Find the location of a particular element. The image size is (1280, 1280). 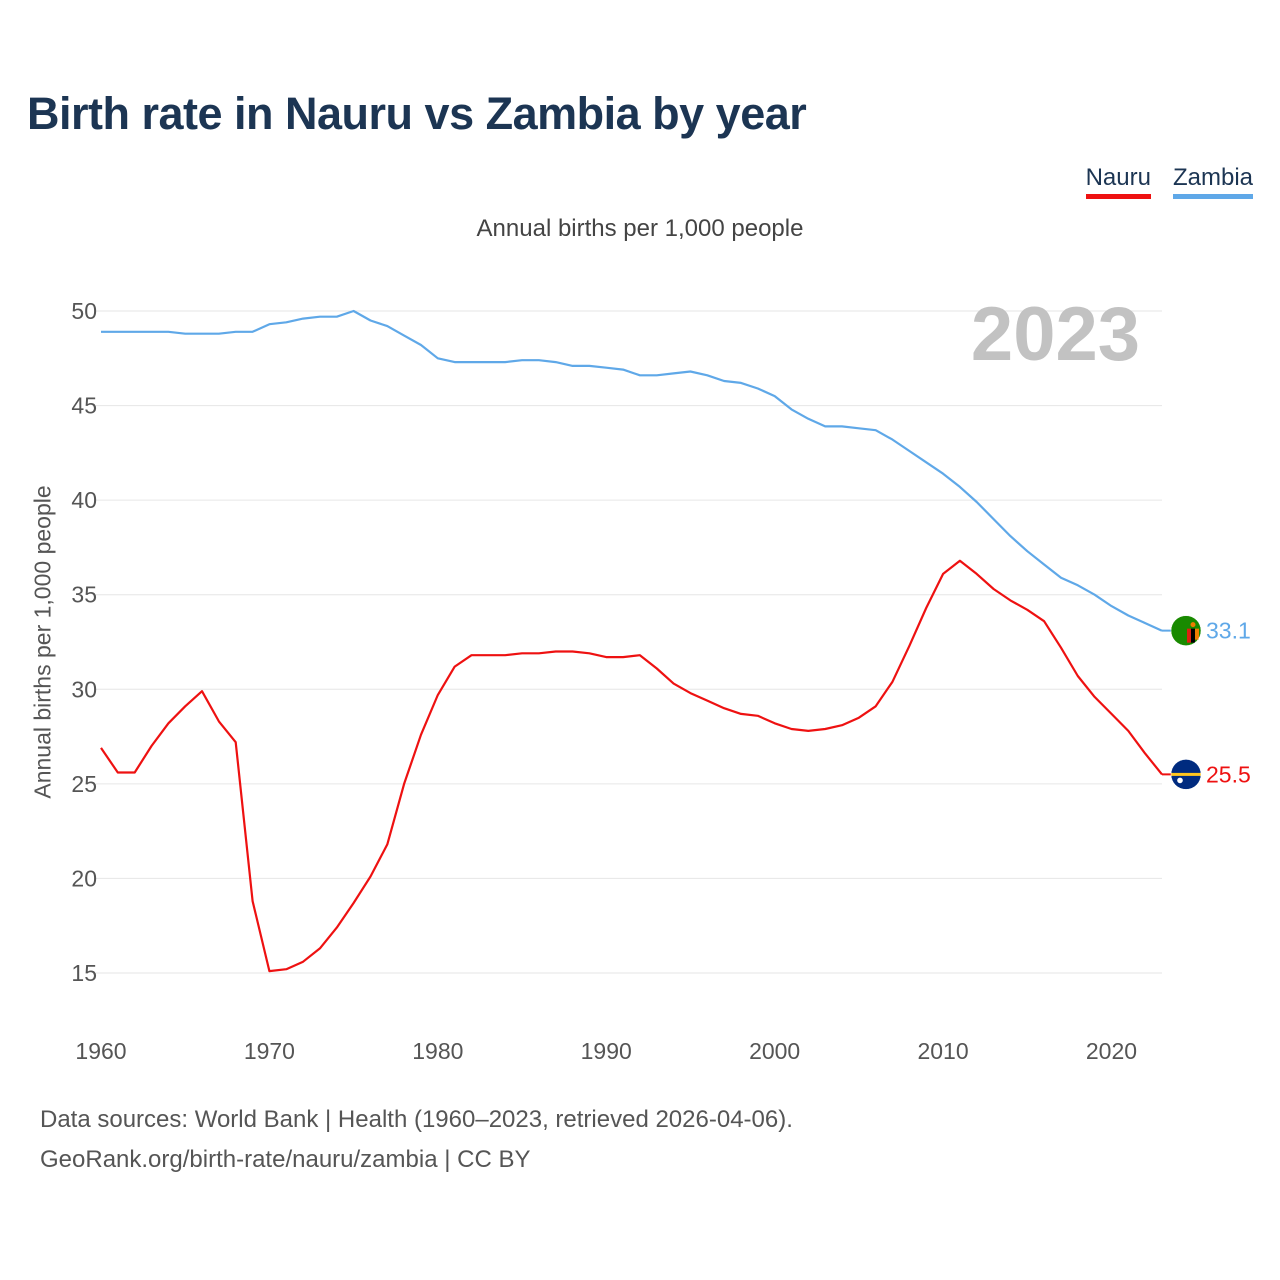

end-value-label-zambia: 33.1 is located at coordinates (1228, 631).